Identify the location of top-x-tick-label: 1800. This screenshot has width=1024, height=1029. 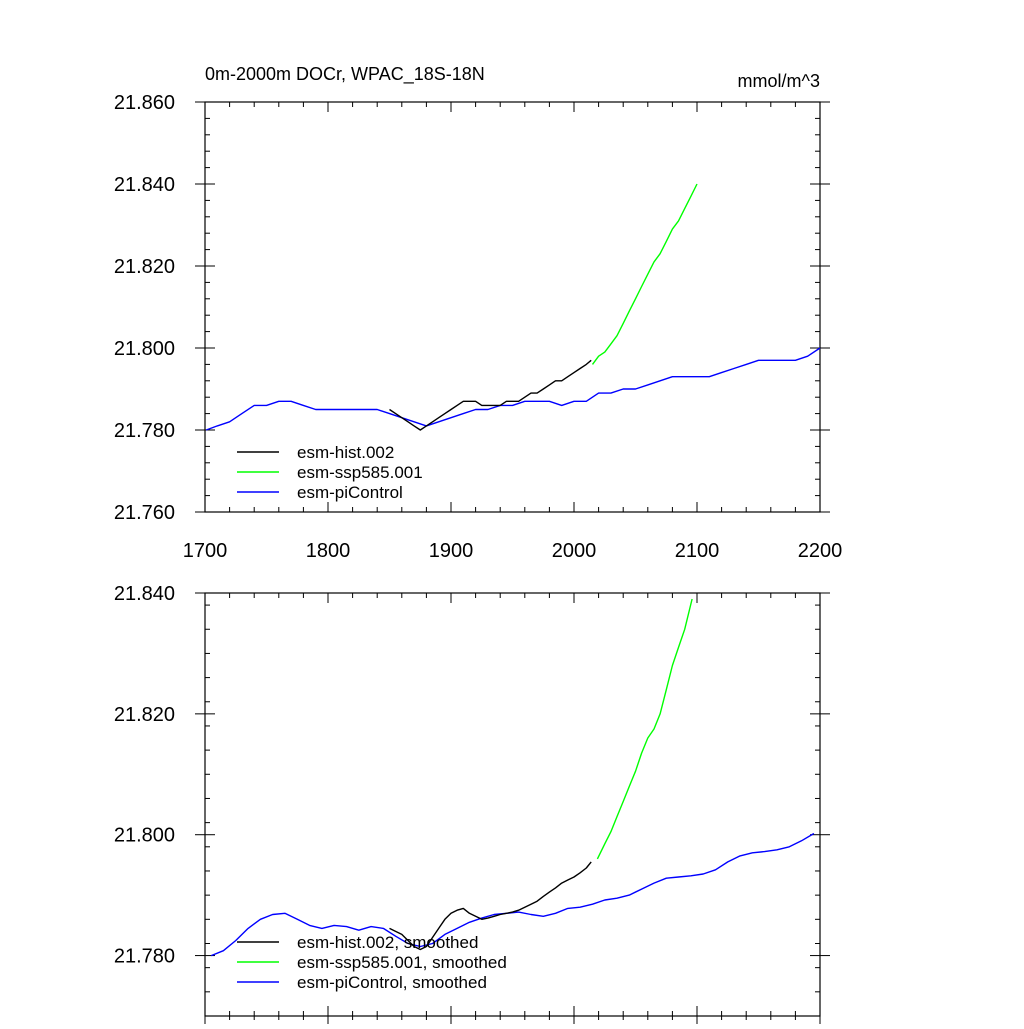
(328, 551).